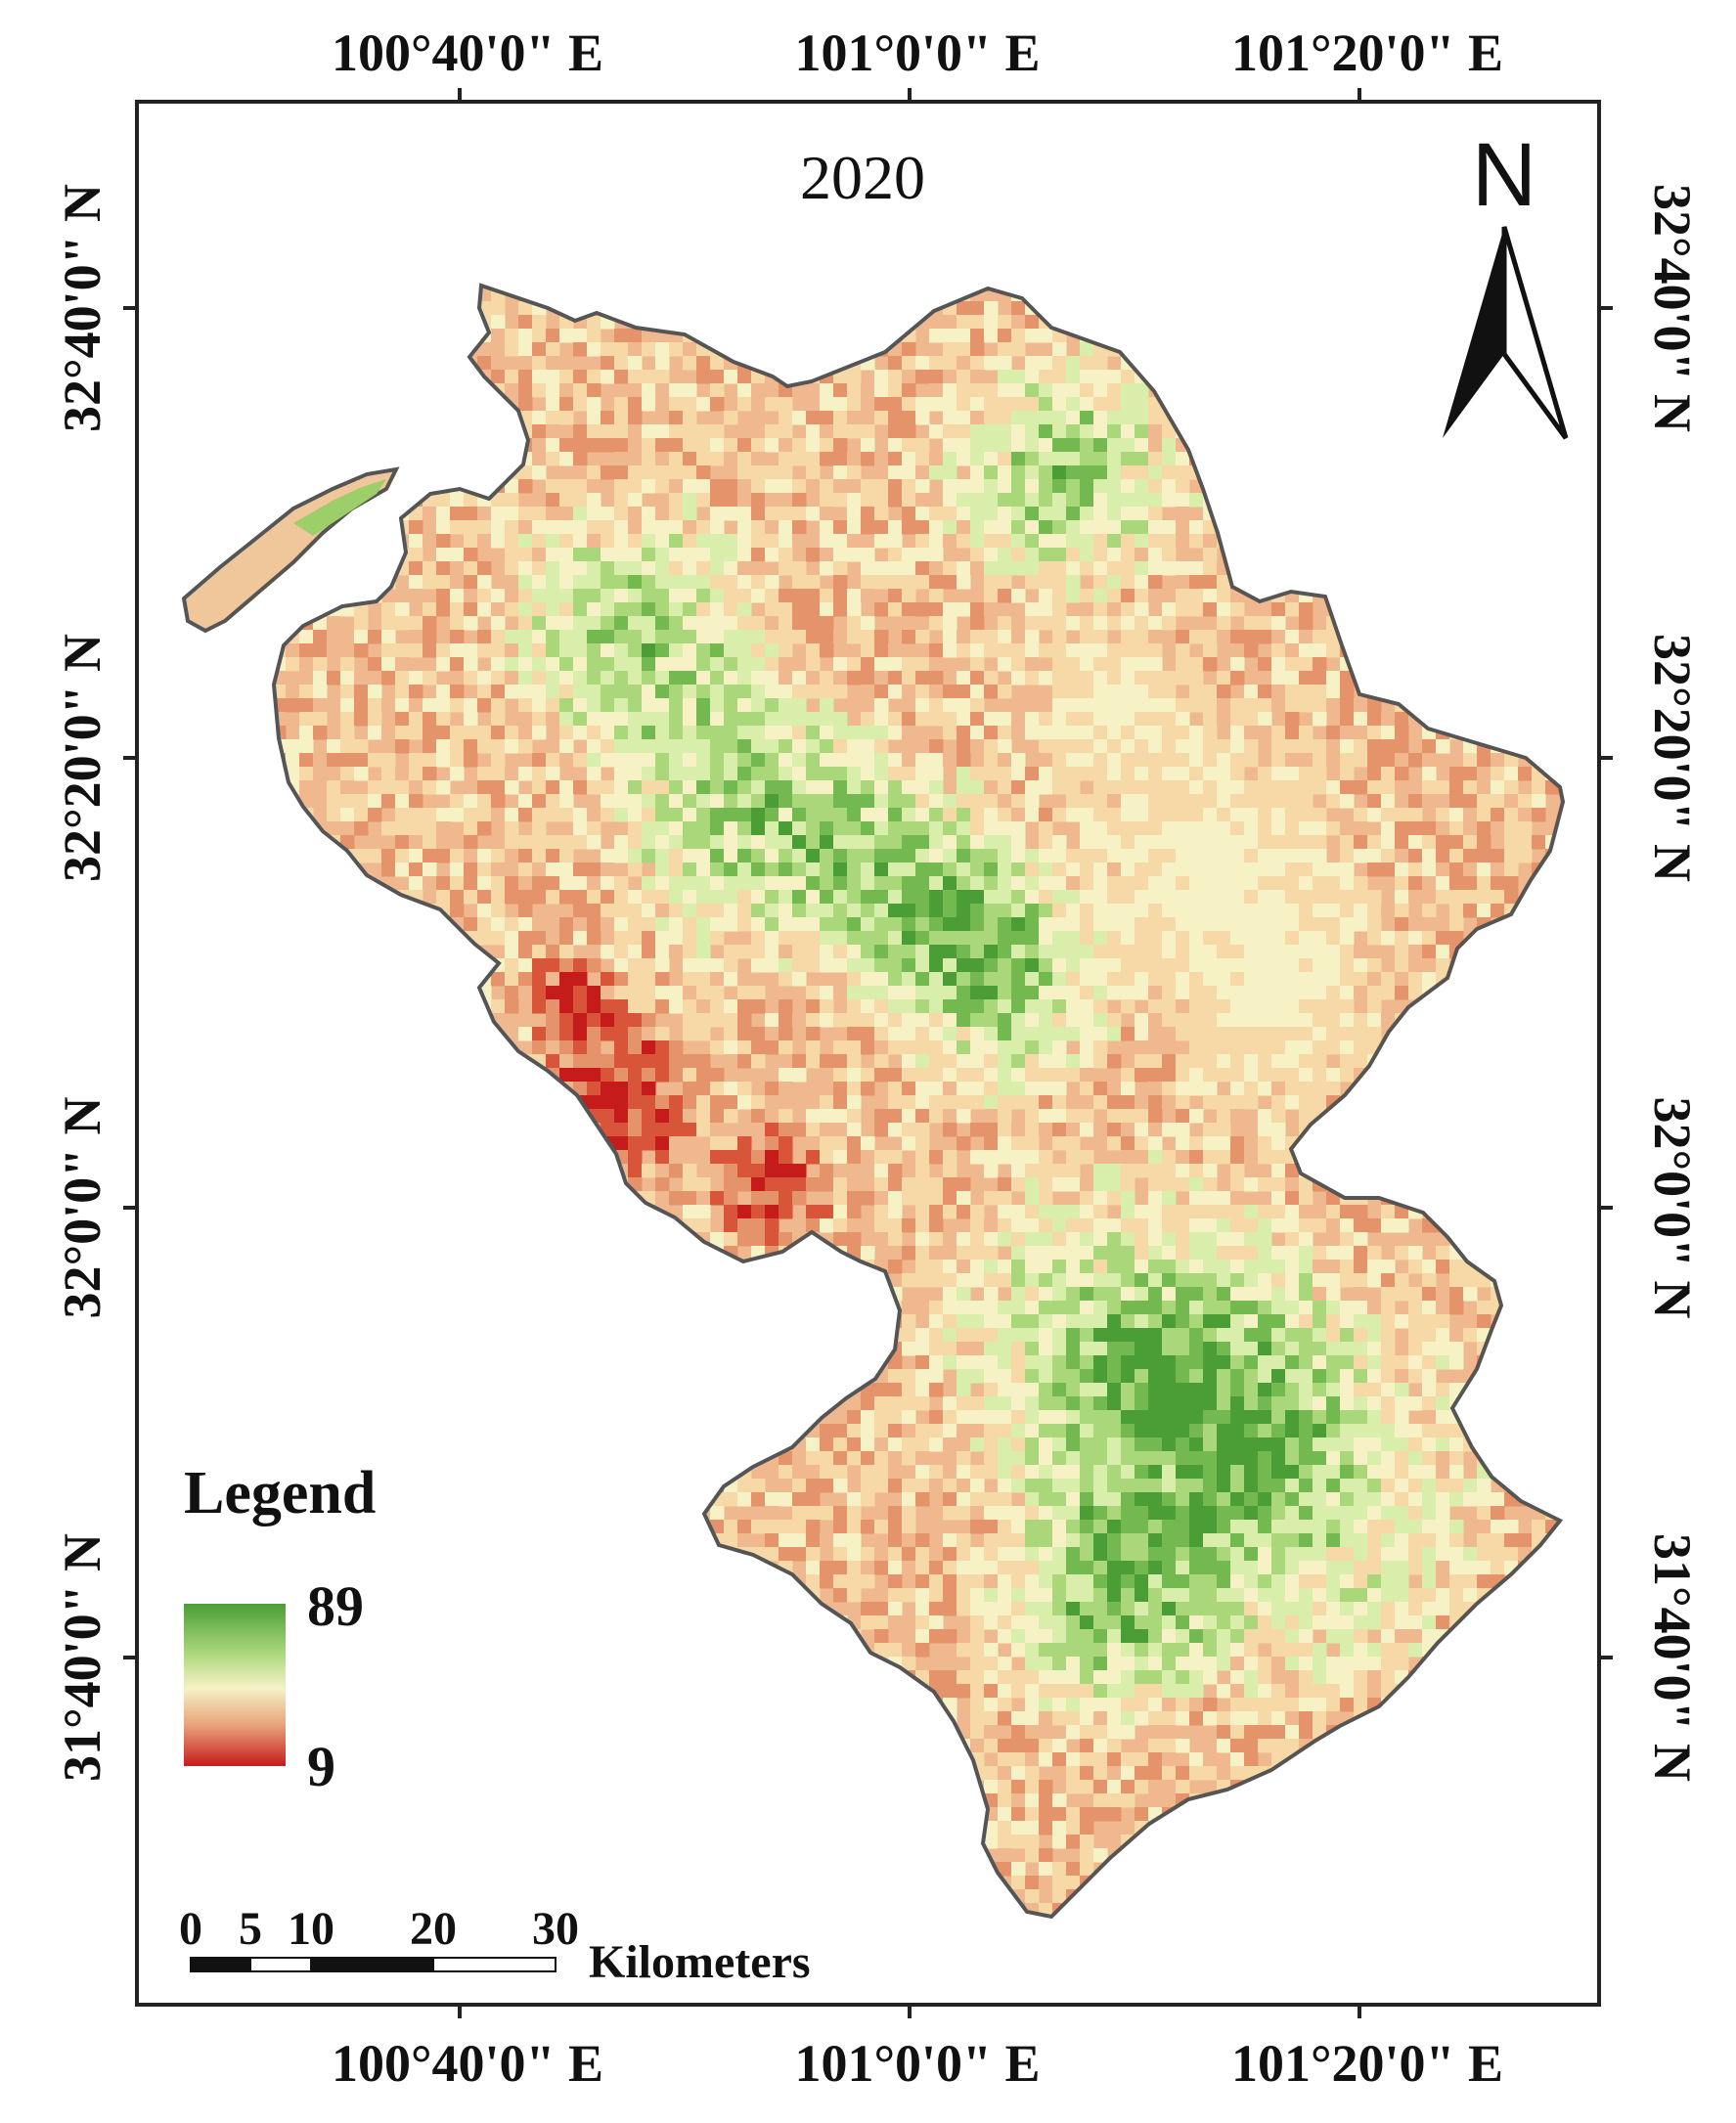 The height and width of the screenshot is (2123, 1736). I want to click on scale-tick-10: 10, so click(311, 1929).